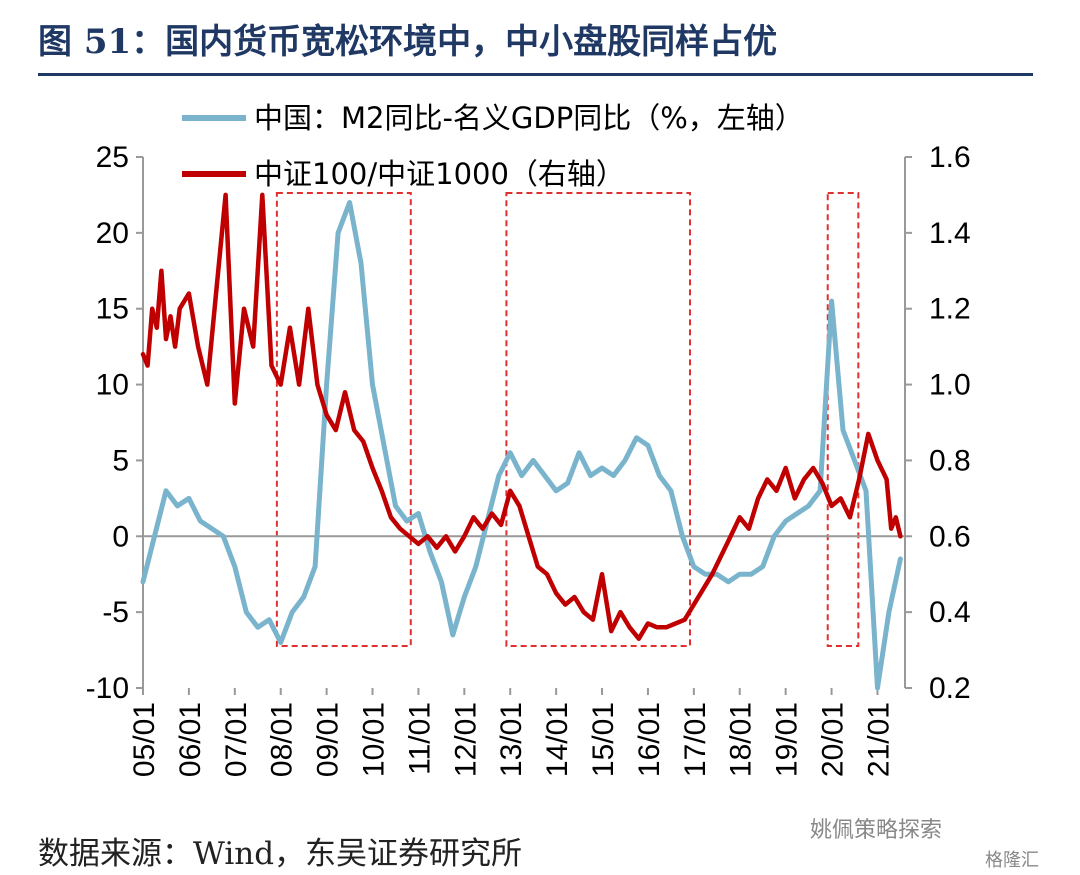  What do you see at coordinates (465, 739) in the screenshot?
I see `x-tick-label: 12/01` at bounding box center [465, 739].